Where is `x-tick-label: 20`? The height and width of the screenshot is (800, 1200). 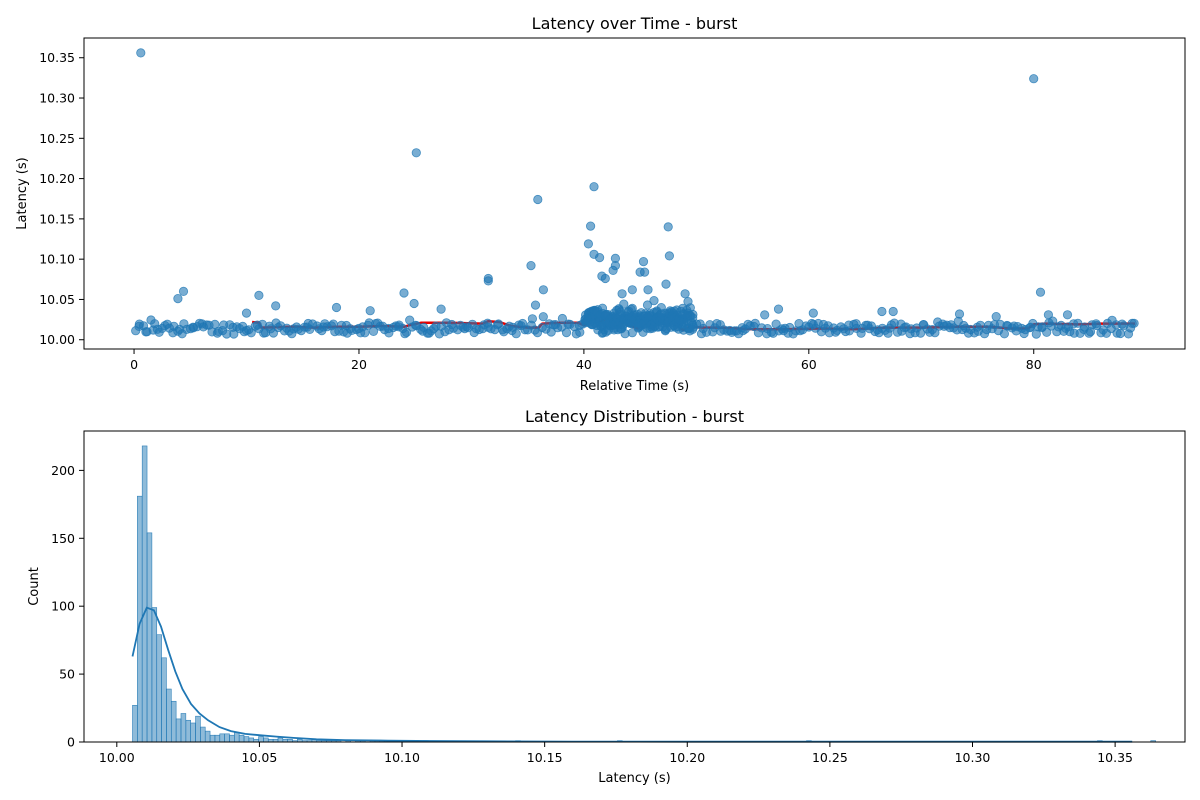 x-tick-label: 20 is located at coordinates (359, 364).